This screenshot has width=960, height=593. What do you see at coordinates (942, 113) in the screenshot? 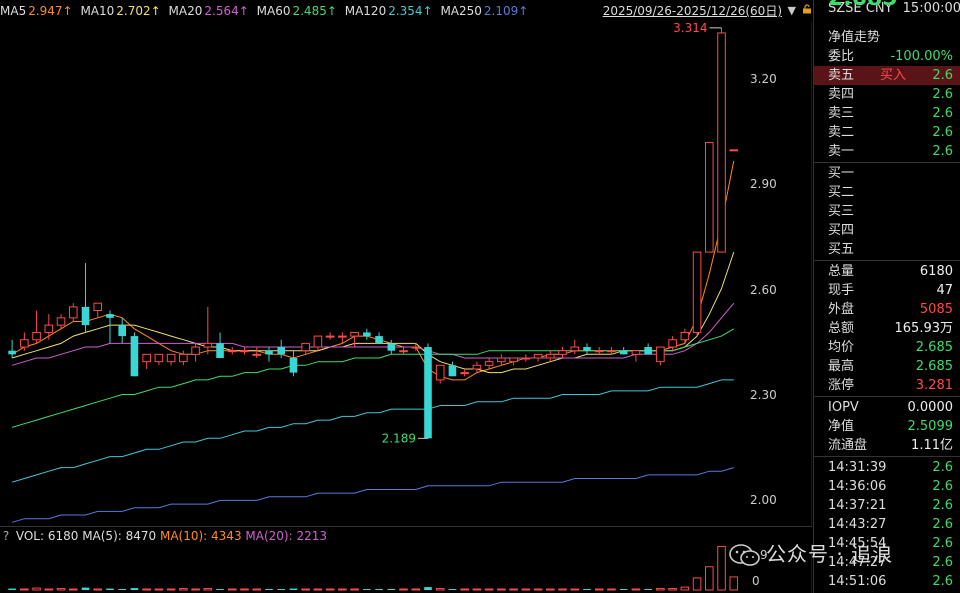
I see `ask-level-value: 2.6` at bounding box center [942, 113].